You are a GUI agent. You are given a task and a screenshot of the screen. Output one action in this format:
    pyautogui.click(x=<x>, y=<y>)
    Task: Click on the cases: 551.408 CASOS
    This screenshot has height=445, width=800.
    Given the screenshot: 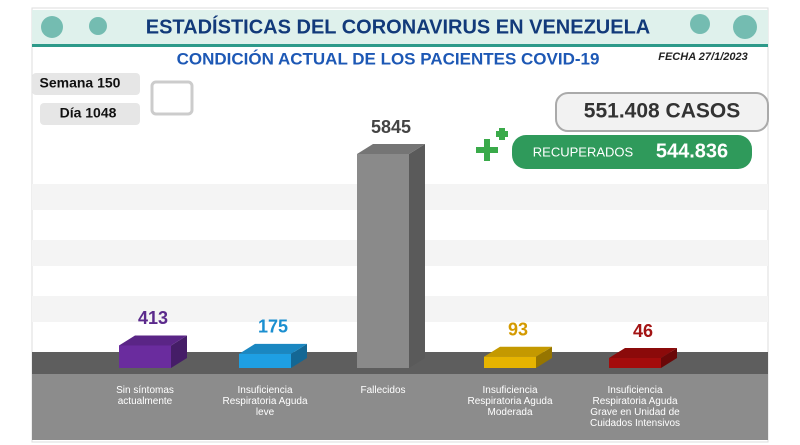 What is the action you would take?
    pyautogui.click(x=662, y=111)
    